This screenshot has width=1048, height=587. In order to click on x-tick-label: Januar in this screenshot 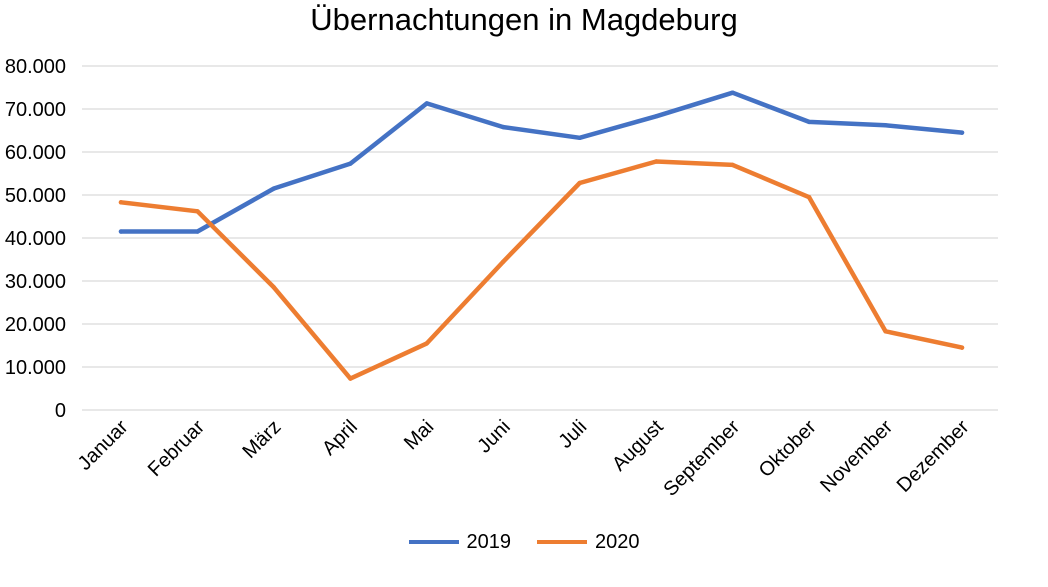, I will do `click(103, 445)`.